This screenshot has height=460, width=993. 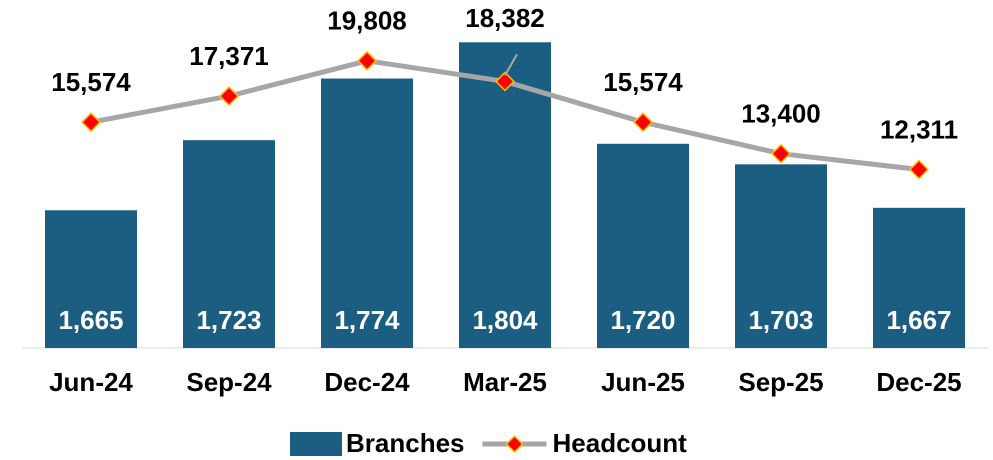 I want to click on bar-value-label: 1,665, so click(x=90, y=320).